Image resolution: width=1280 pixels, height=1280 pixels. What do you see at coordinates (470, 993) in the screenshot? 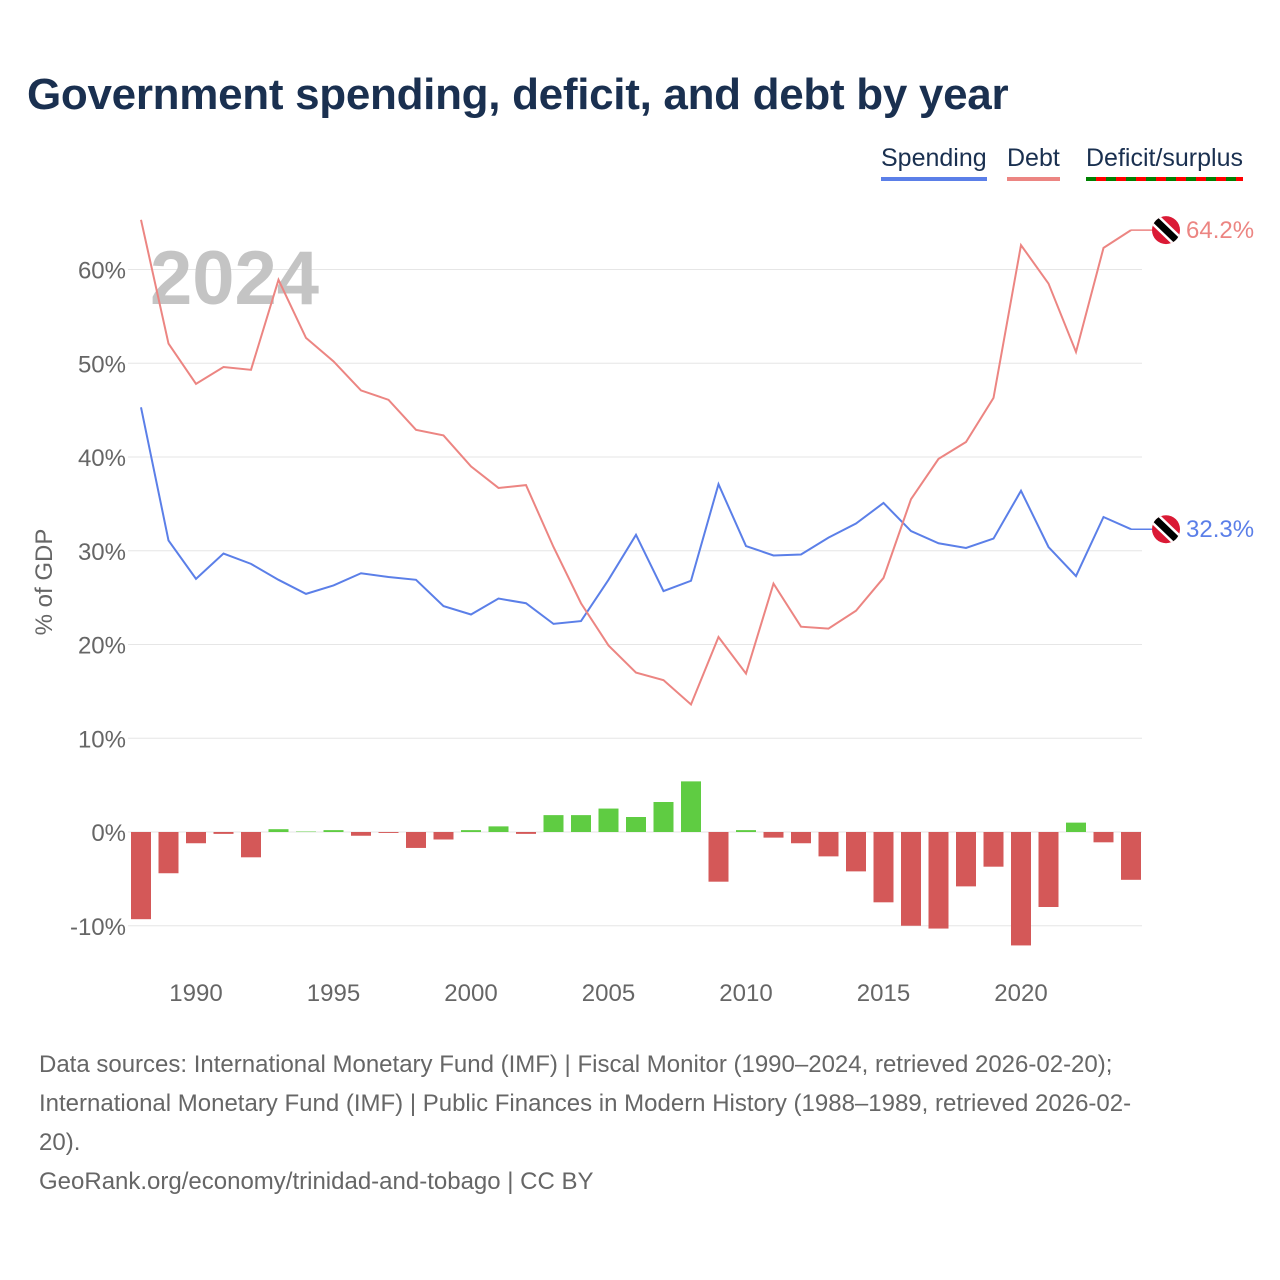
I see `x-tick-label: 2000` at bounding box center [470, 993].